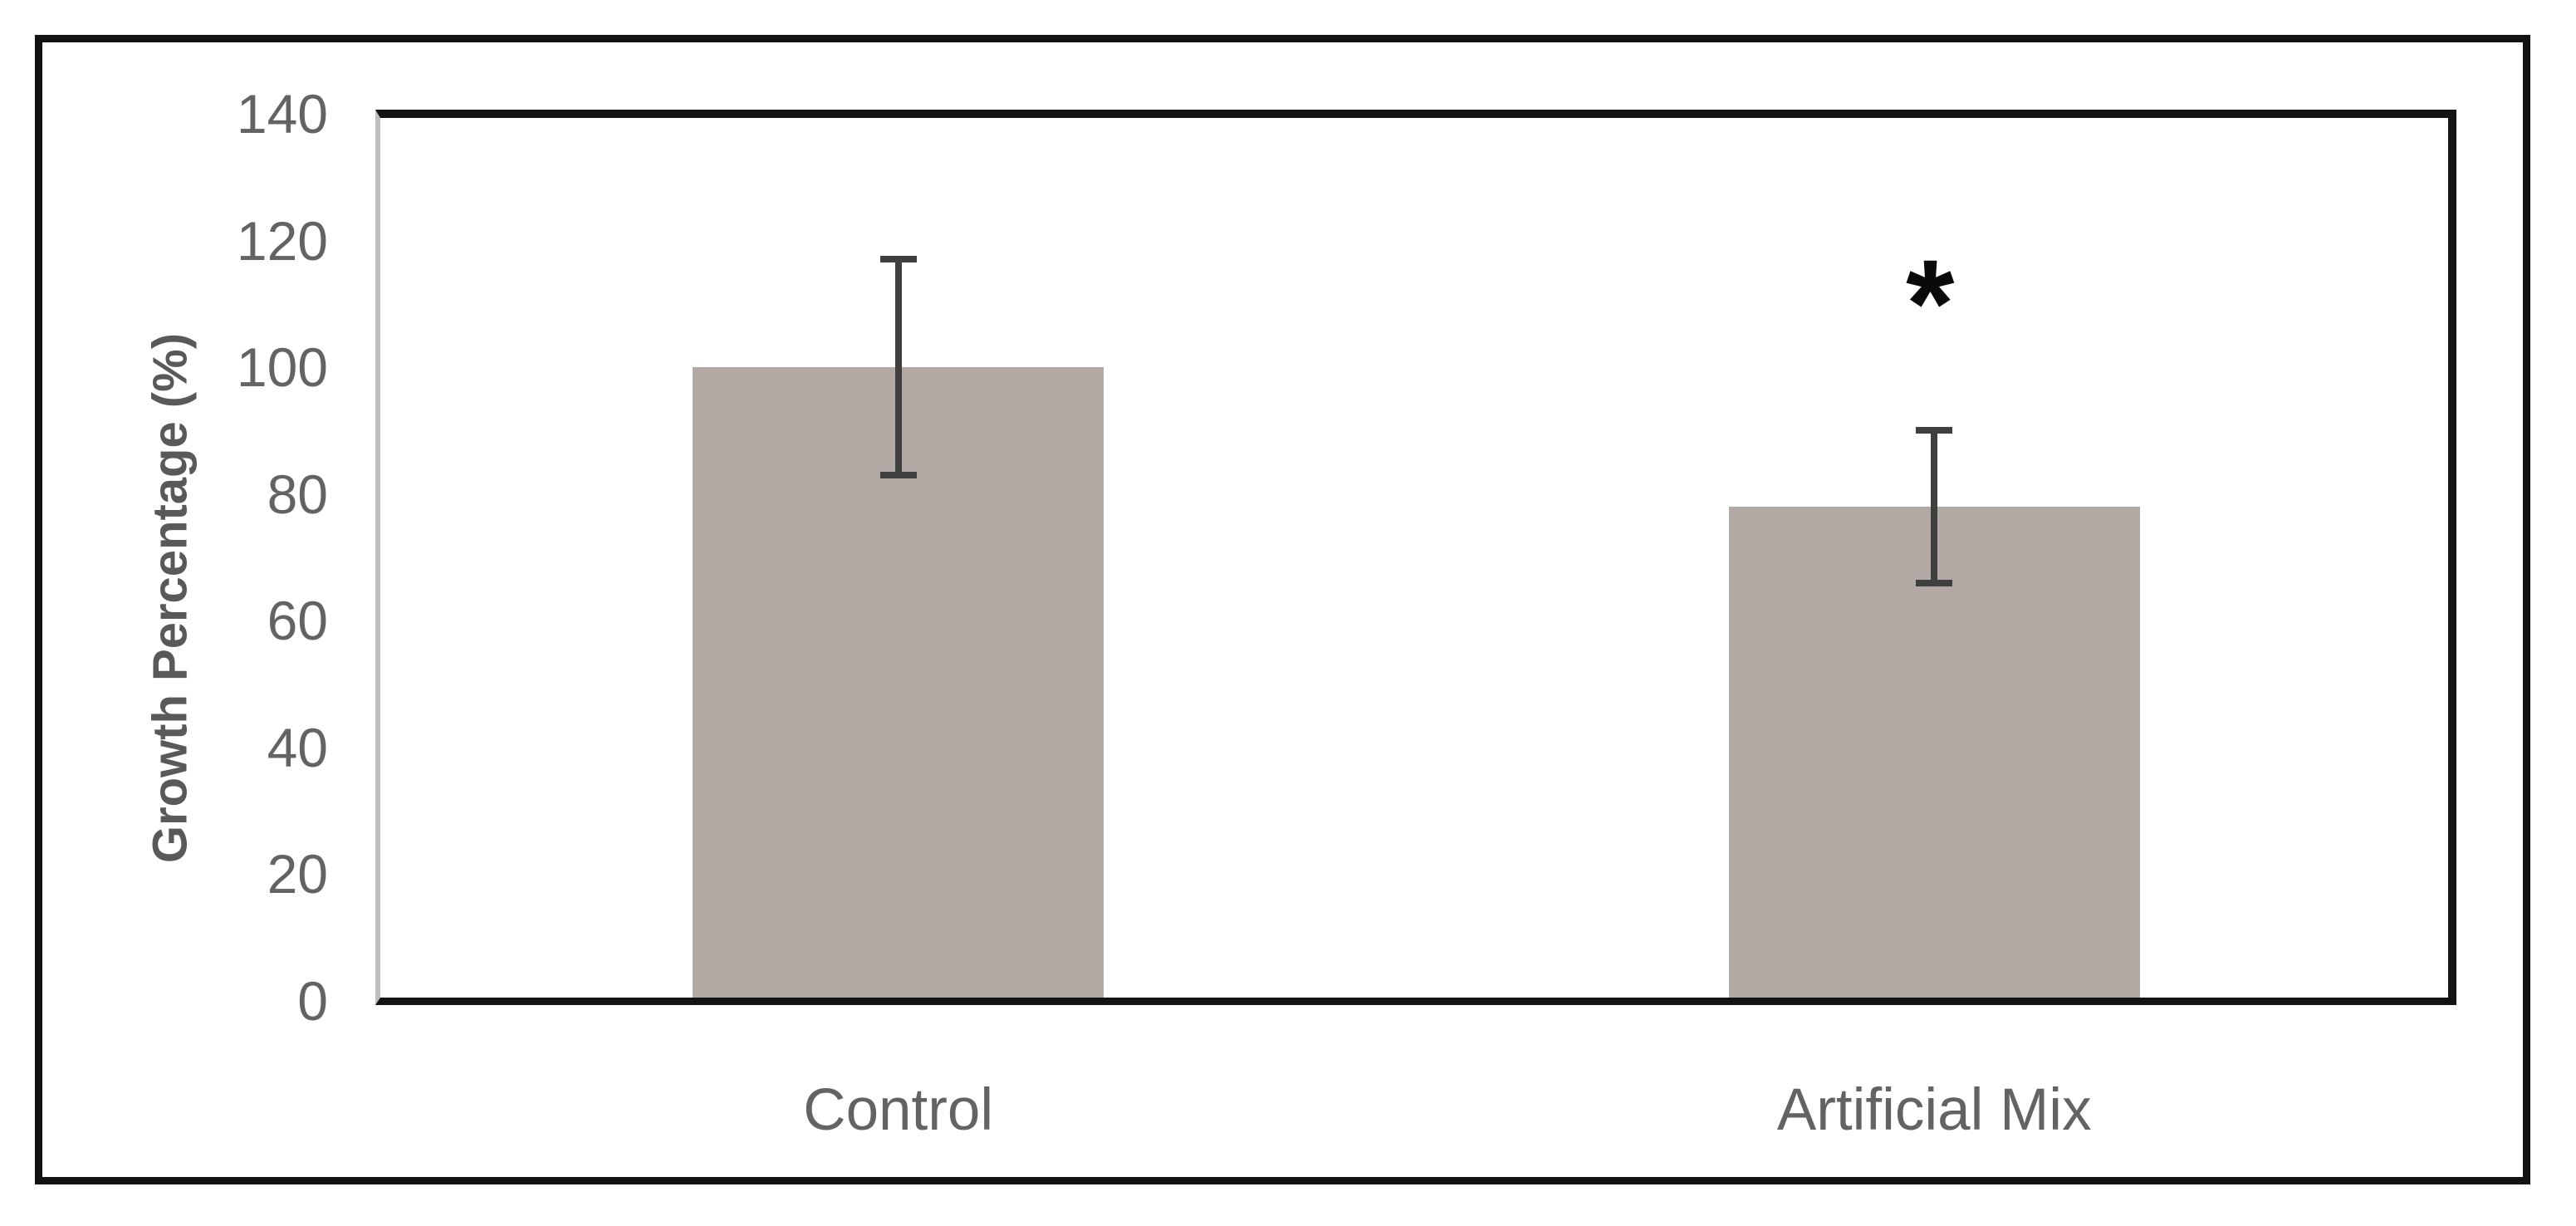 This screenshot has width=2576, height=1226. Describe the element at coordinates (282, 114) in the screenshot. I see `y-tick-label: 140` at that location.